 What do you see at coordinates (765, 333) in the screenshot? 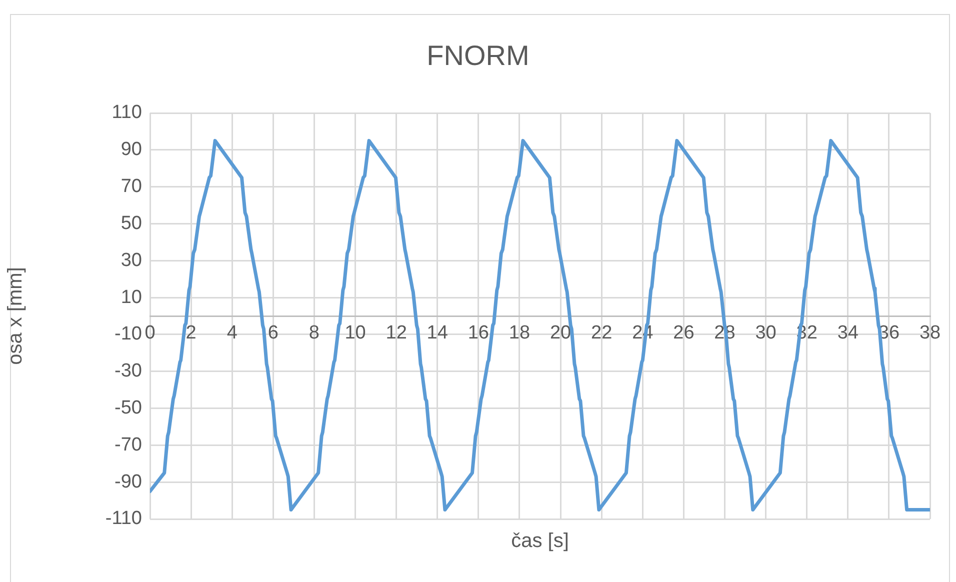
I see `x-tick-label: 30` at bounding box center [765, 333].